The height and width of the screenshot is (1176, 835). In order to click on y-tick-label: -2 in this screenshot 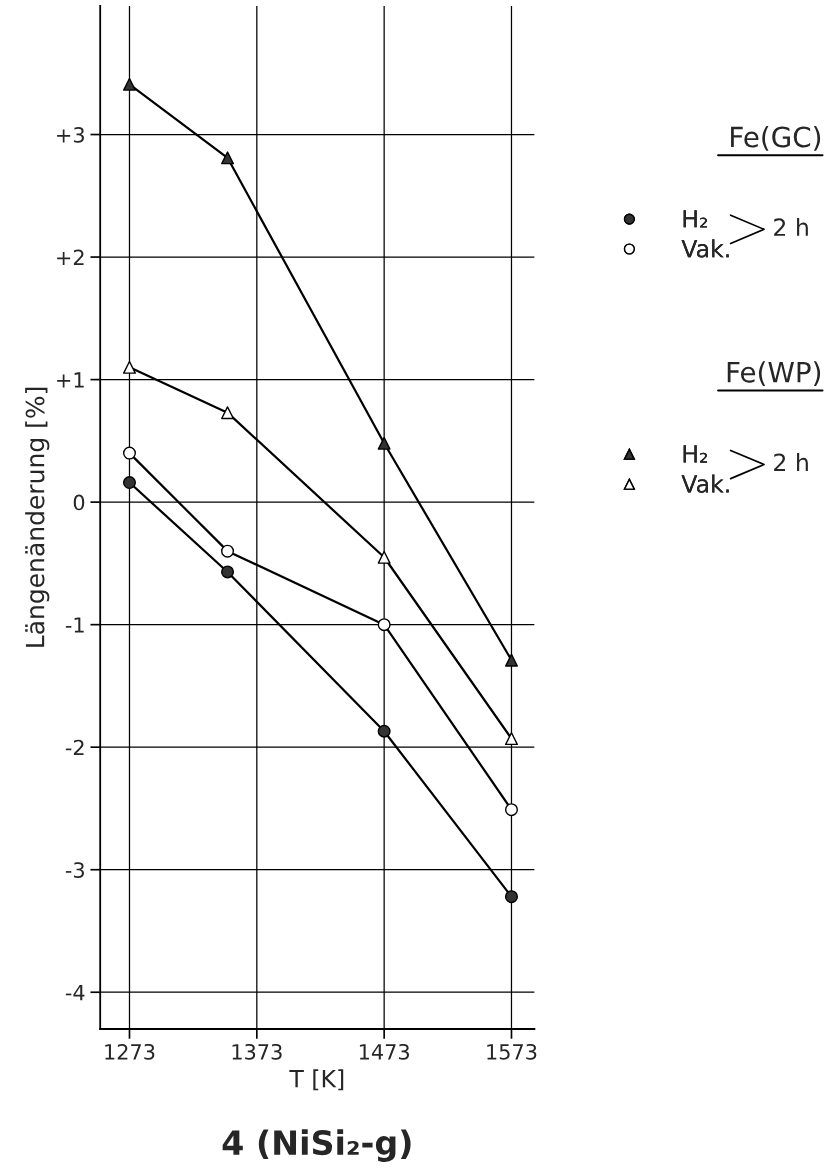, I will do `click(74, 747)`.